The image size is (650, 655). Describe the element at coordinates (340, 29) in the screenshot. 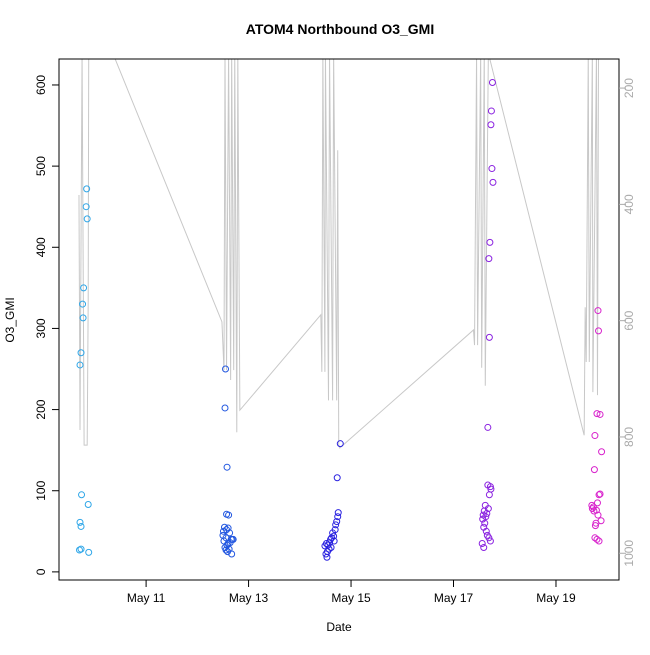

I see `chart-title: ATOM4 Northbound O3_GMI` at that location.